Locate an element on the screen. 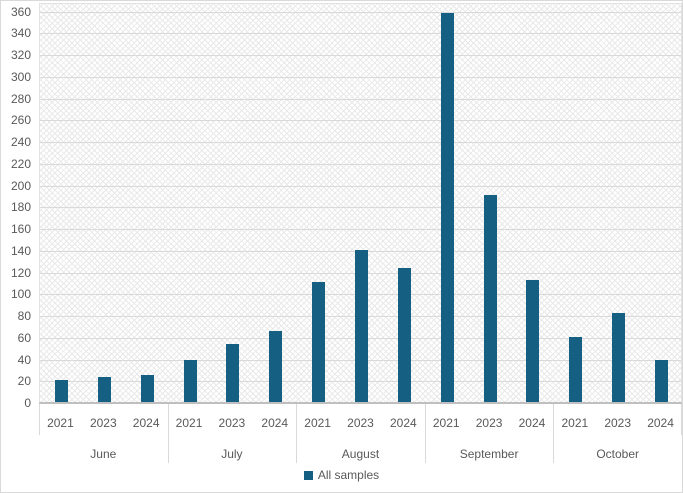 This screenshot has width=683, height=493. bar-june-2024 is located at coordinates (147, 388).